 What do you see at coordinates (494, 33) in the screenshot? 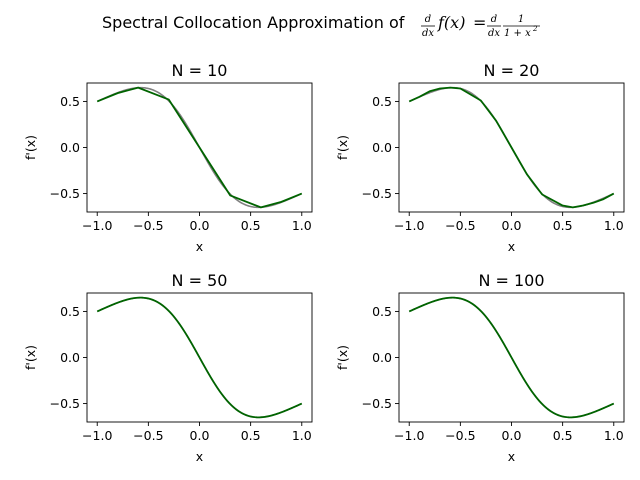
I see `title-dx-2: dx` at bounding box center [494, 33].